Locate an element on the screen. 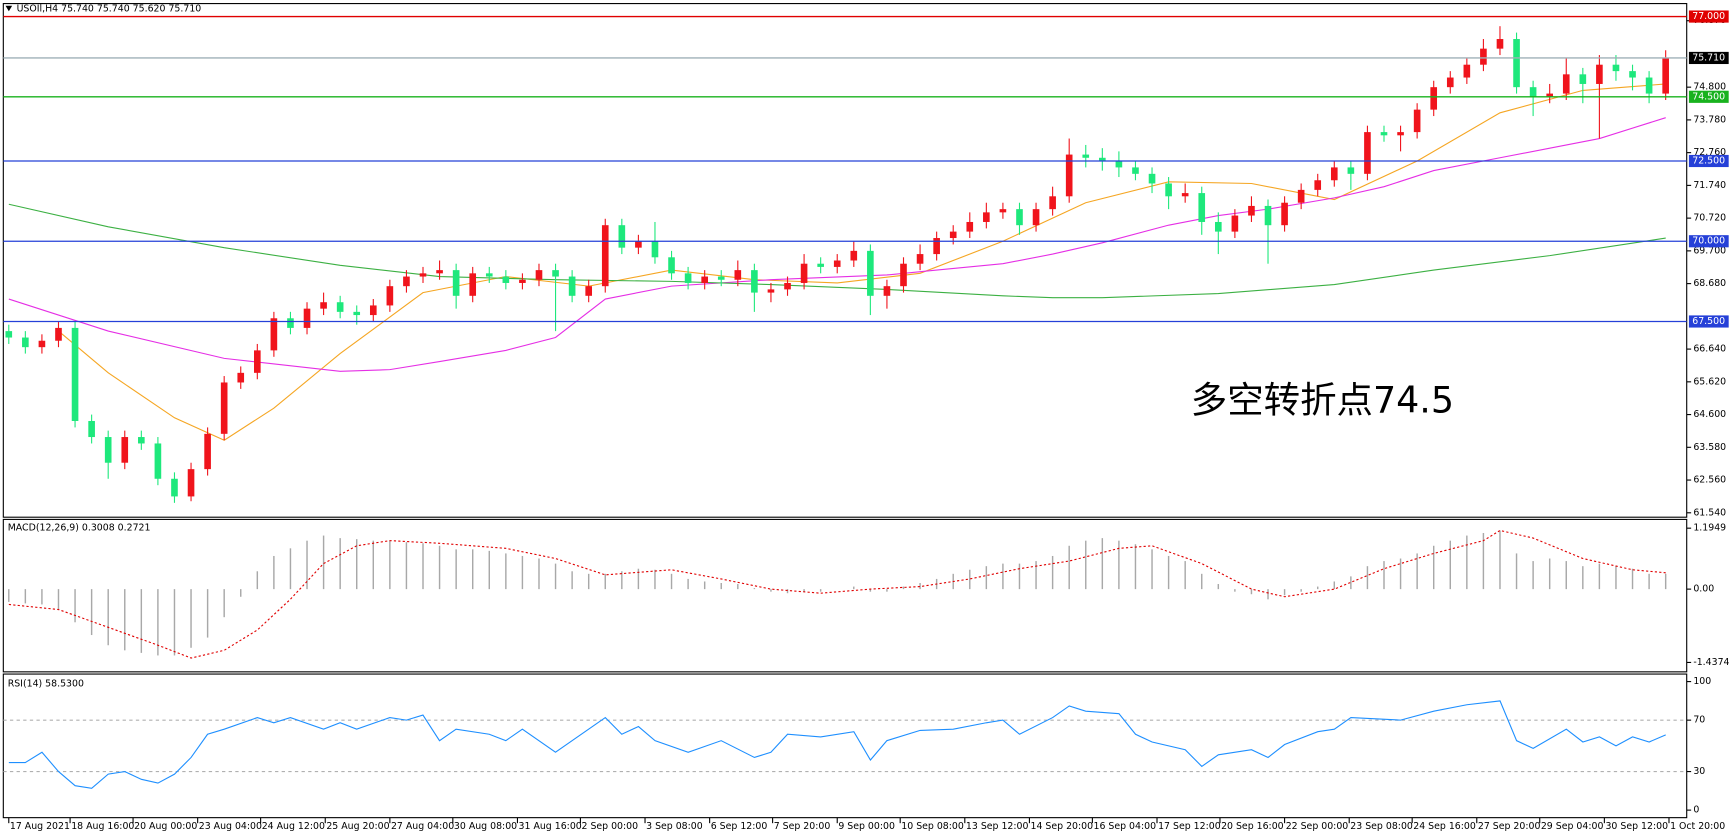 Image resolution: width=1732 pixels, height=840 pixels. x-tick-label: 31 Aug 16:00 is located at coordinates (550, 826).